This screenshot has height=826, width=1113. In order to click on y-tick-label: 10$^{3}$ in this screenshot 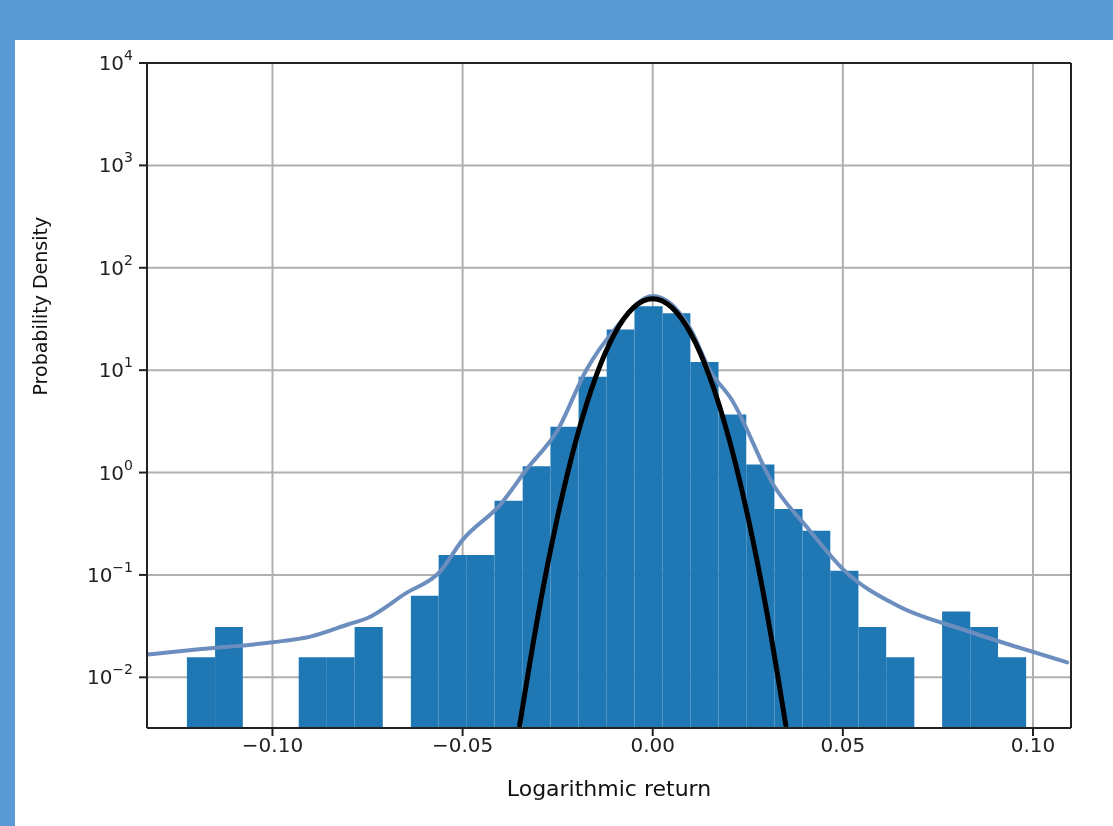, I will do `click(115, 163)`.